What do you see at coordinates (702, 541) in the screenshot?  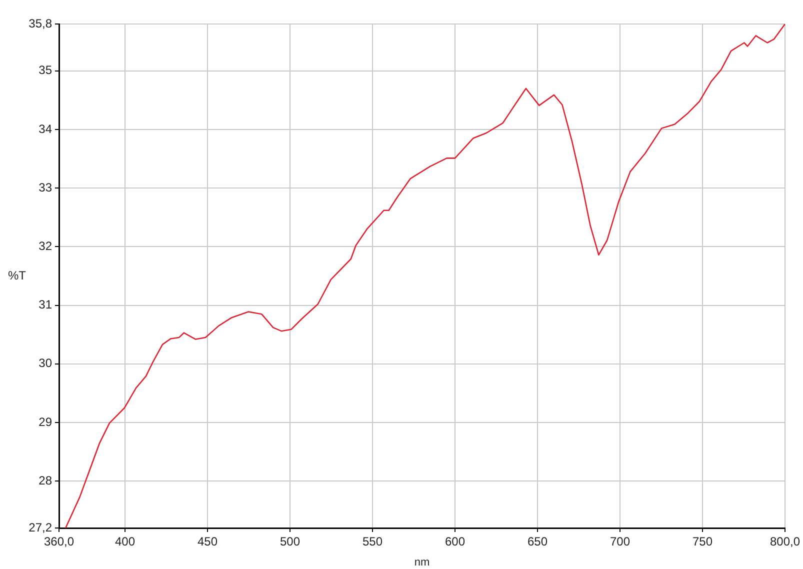 I see `x-tick-label: 750` at bounding box center [702, 541].